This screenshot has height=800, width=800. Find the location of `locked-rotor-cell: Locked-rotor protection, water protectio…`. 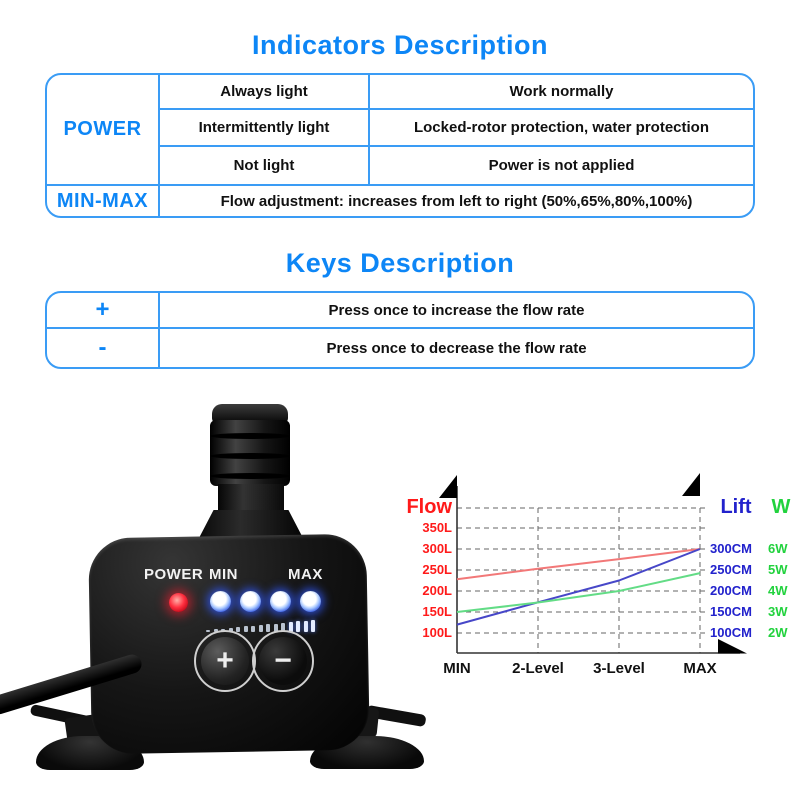

locked-rotor-cell: Locked-rotor protection, water protectio… is located at coordinates (561, 128).